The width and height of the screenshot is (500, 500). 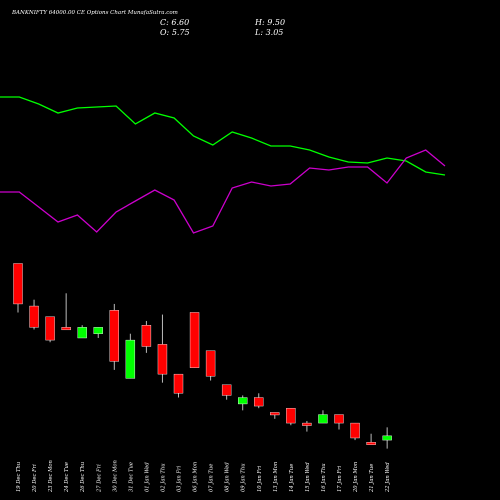 What do you see at coordinates (19, 477) in the screenshot?
I see `x-tick-label: 19 Dec Thu` at bounding box center [19, 477].